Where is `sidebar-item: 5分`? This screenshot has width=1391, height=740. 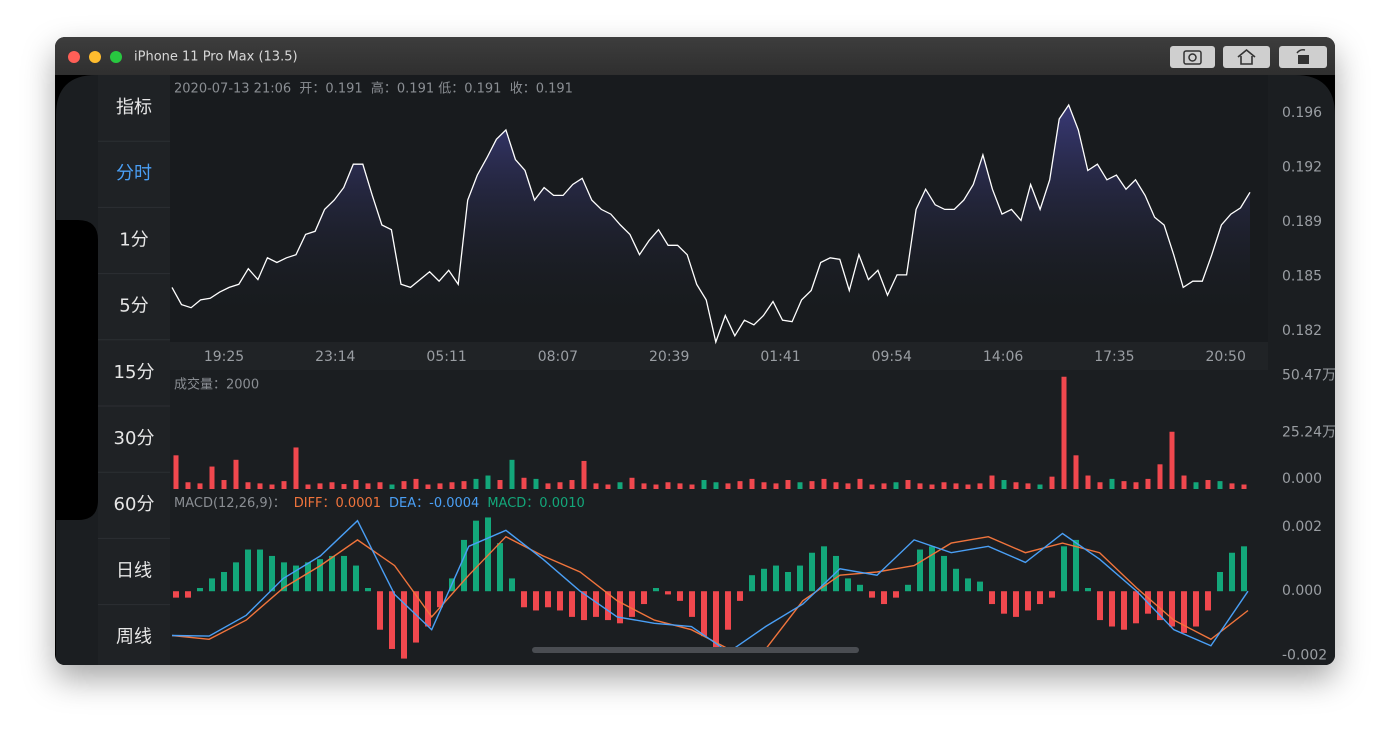 sidebar-item: 5分 is located at coordinates (133, 306).